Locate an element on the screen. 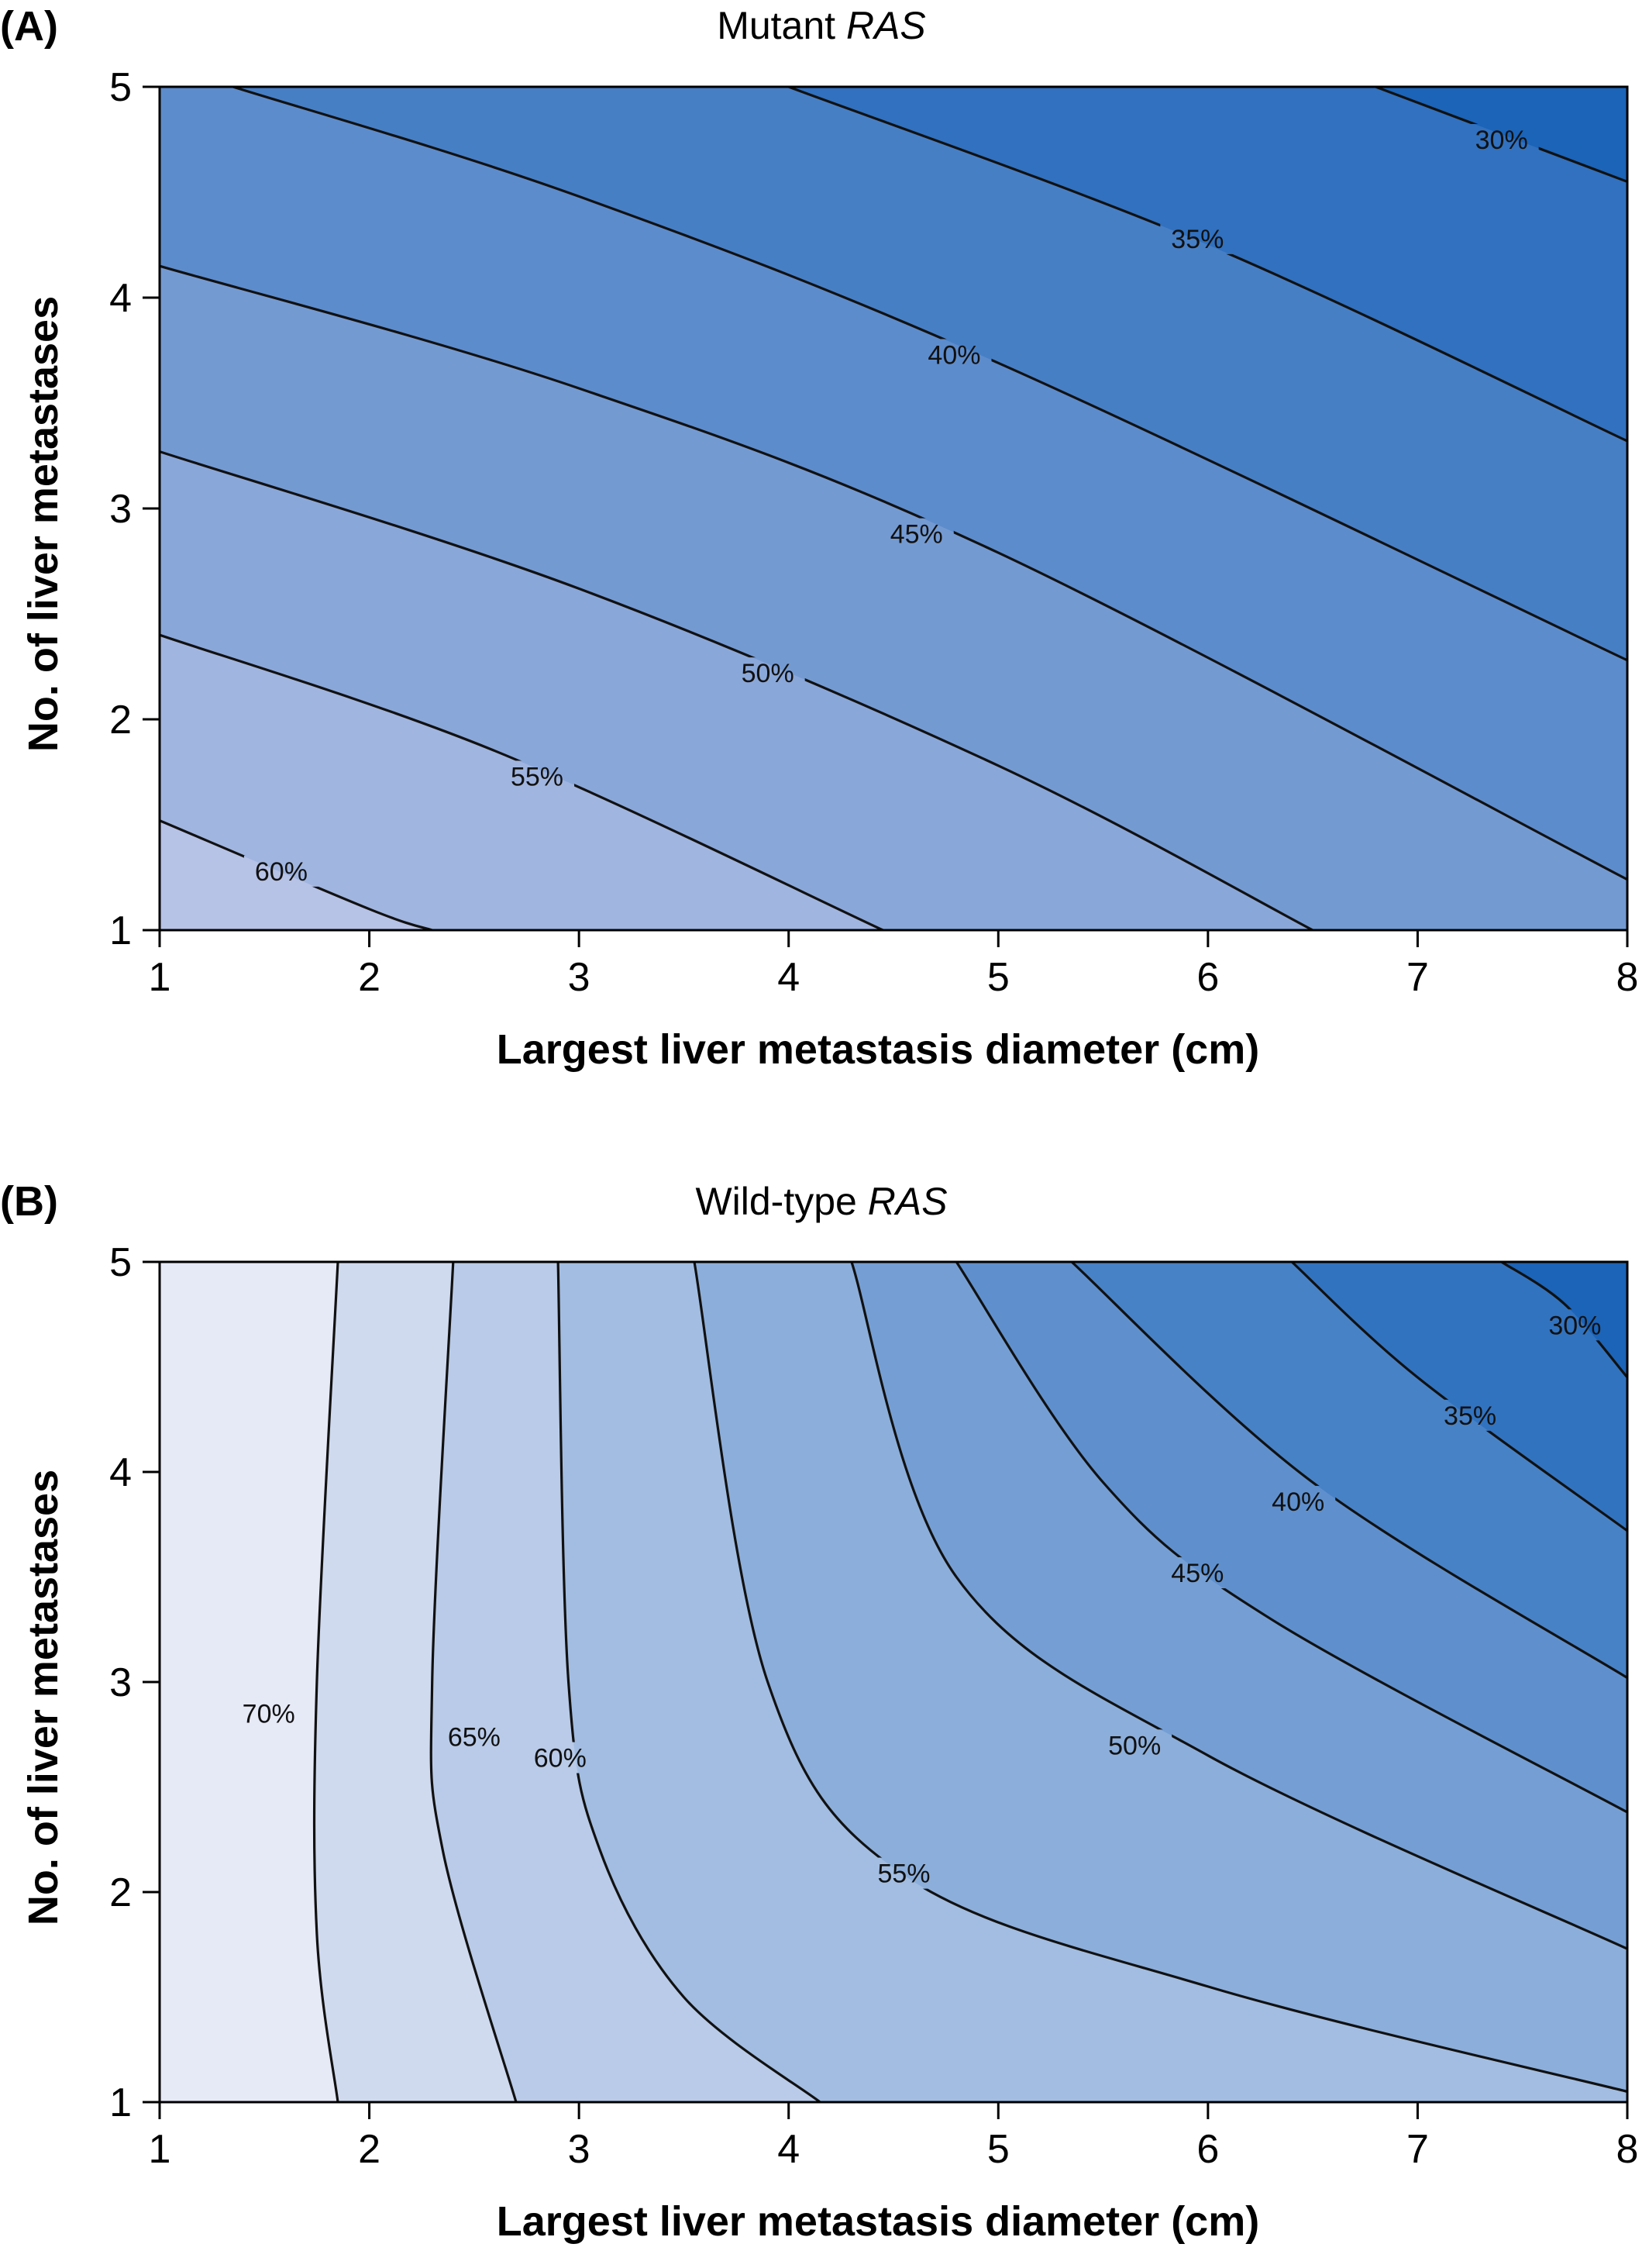  panel-b-title-prefix: Wild-type is located at coordinates (775, 1201).